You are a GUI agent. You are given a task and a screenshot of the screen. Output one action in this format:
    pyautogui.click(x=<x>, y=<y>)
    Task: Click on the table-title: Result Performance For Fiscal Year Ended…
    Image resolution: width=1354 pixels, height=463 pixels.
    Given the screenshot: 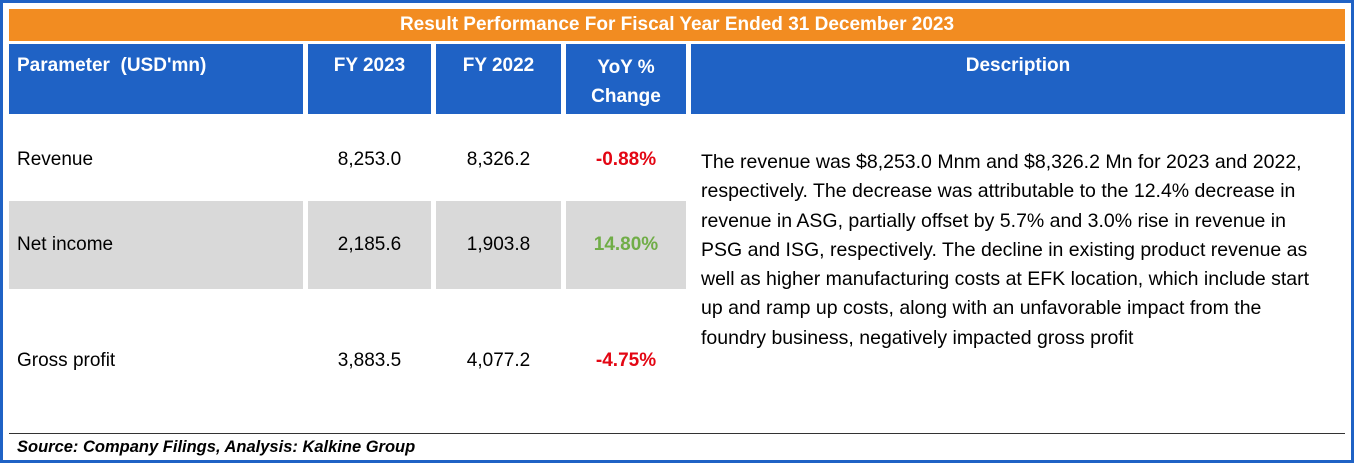 What is the action you would take?
    pyautogui.click(x=677, y=25)
    